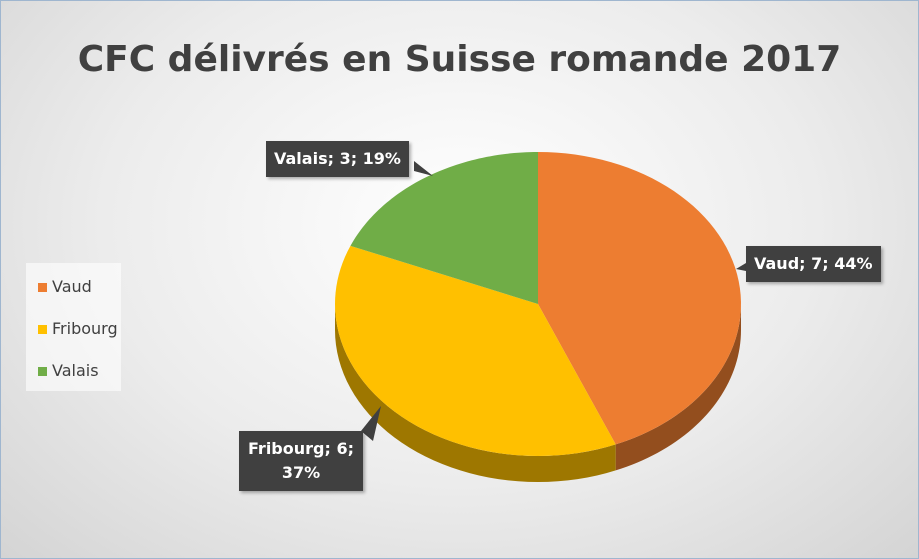 This screenshot has height=559, width=919. I want to click on legend-entry: Valais, so click(68, 370).